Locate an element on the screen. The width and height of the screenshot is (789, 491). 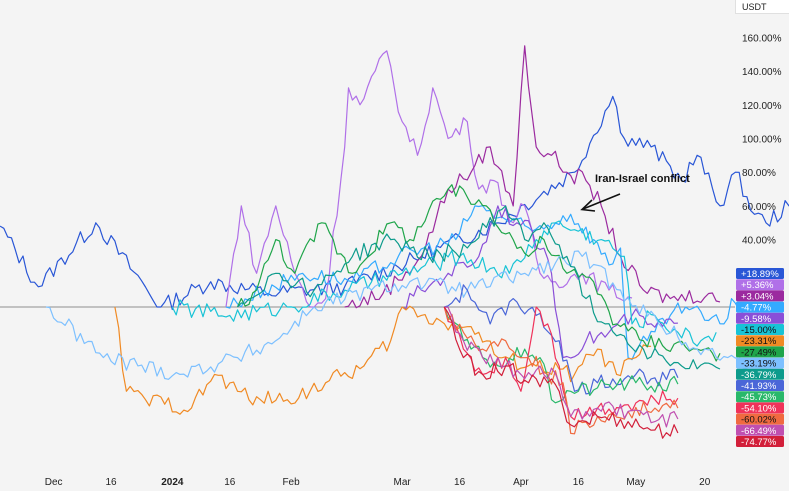
y-tick-label: 140.00% is located at coordinates (762, 72).